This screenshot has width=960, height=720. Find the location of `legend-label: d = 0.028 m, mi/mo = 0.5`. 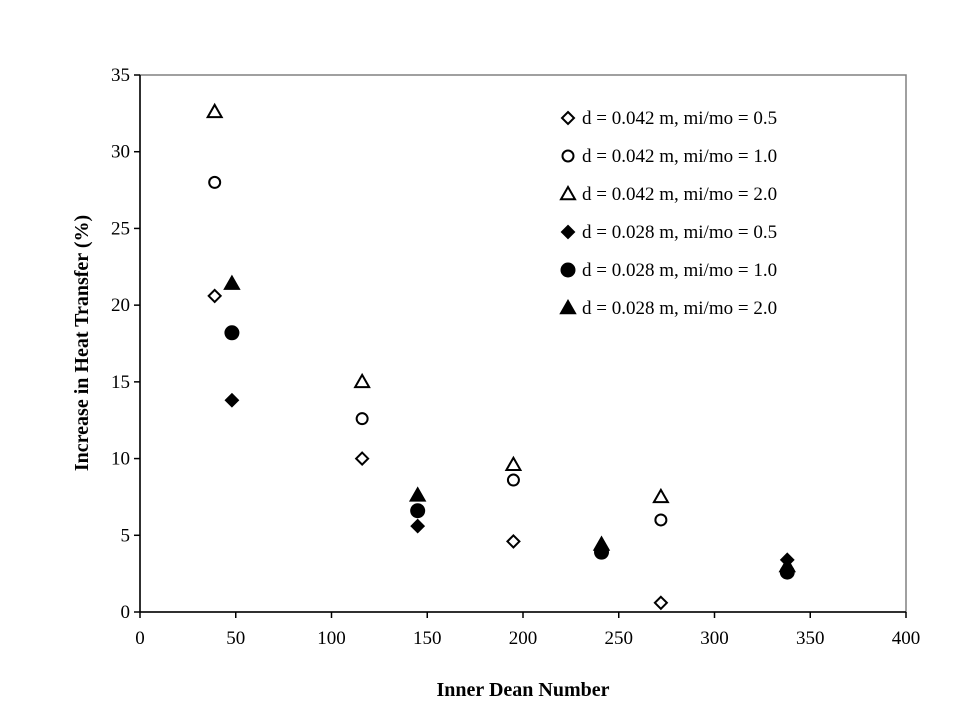

legend-label: d = 0.028 m, mi/mo = 0.5 is located at coordinates (679, 232).